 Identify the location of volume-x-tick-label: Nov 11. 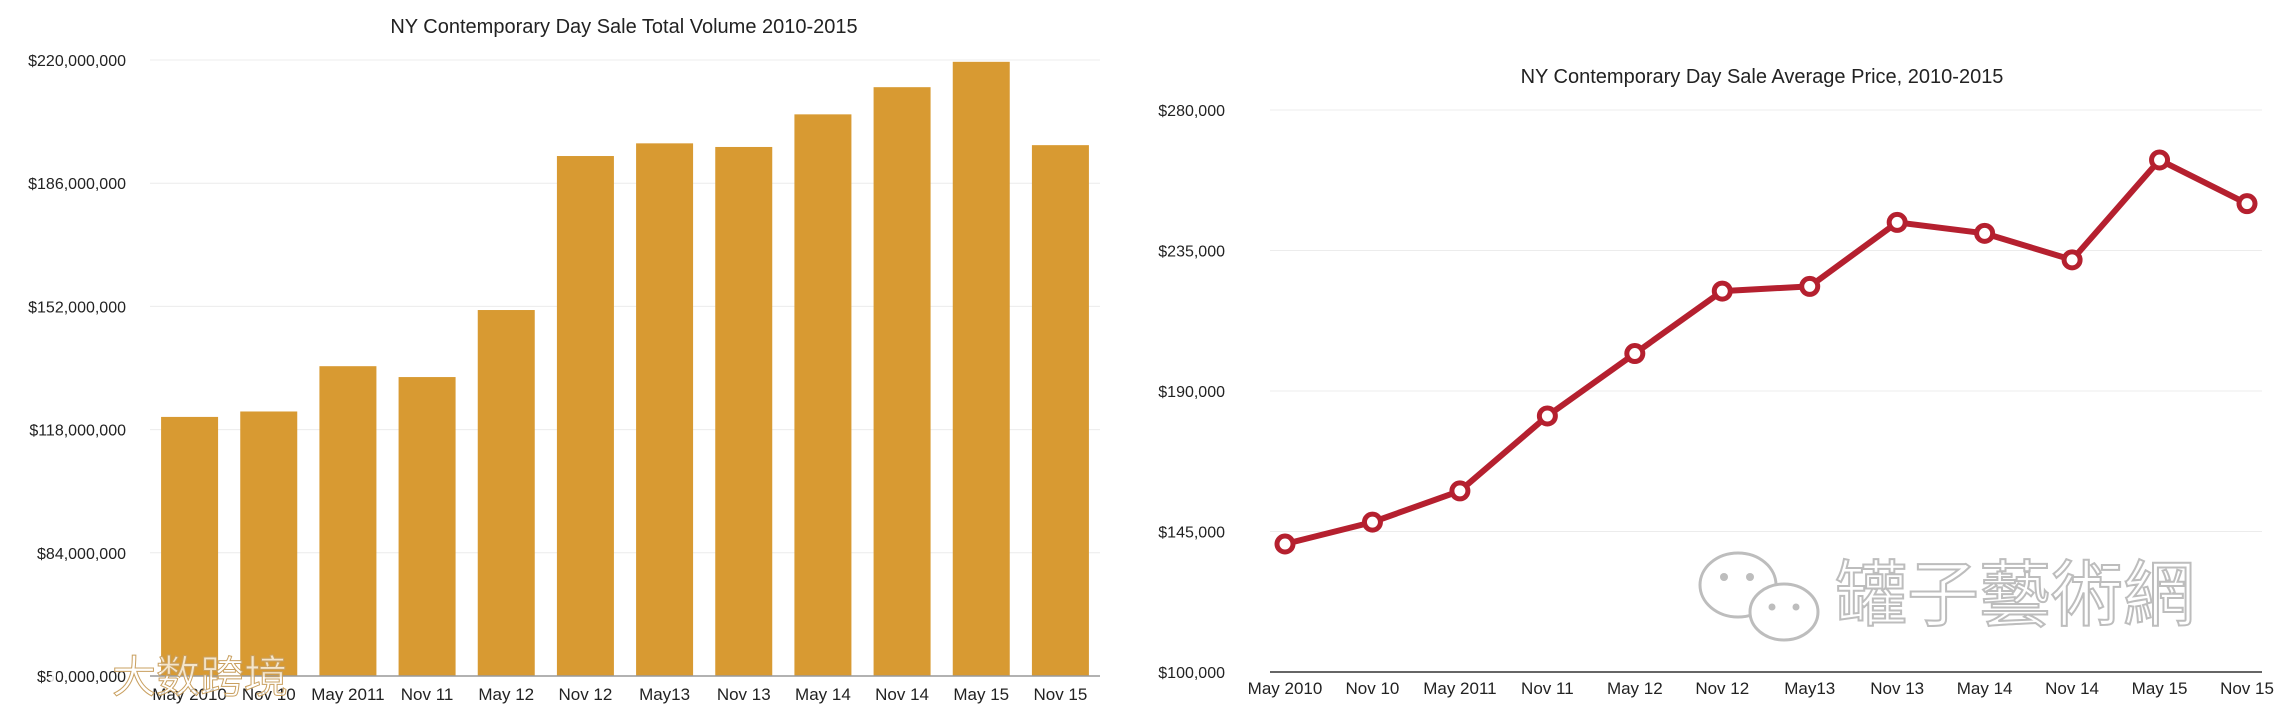
(427, 694).